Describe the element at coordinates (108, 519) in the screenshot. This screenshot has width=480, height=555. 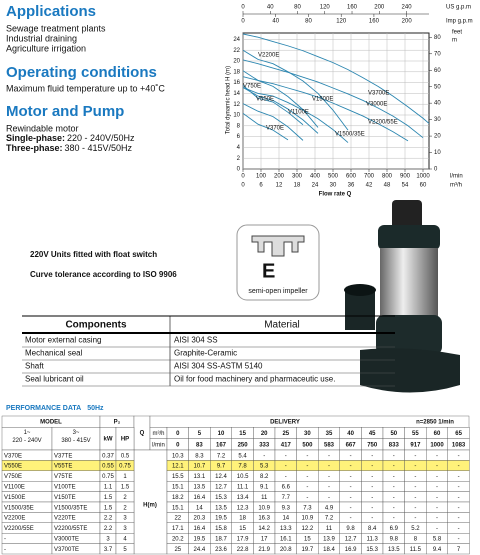
I see `text: 2.2` at that location.